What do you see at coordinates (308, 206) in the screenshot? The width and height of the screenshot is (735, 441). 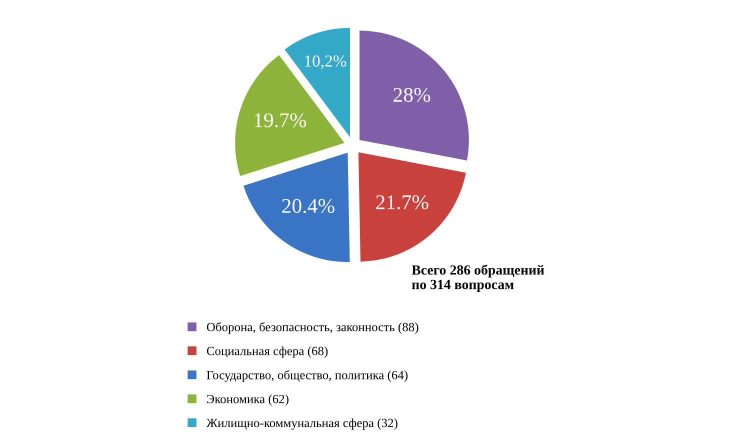 I see `data-label: 20.4%` at bounding box center [308, 206].